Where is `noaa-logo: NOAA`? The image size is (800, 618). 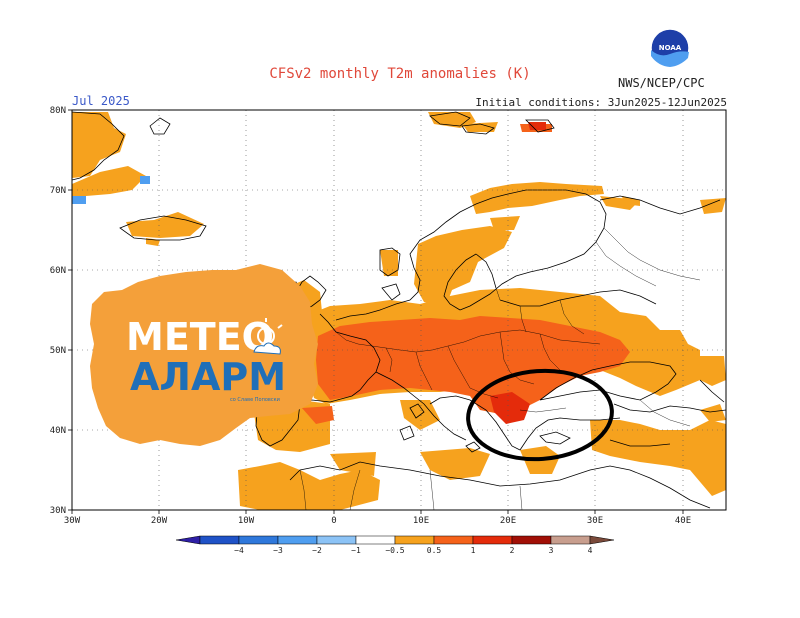
noaa-logo: NOAA is located at coordinates (670, 48).